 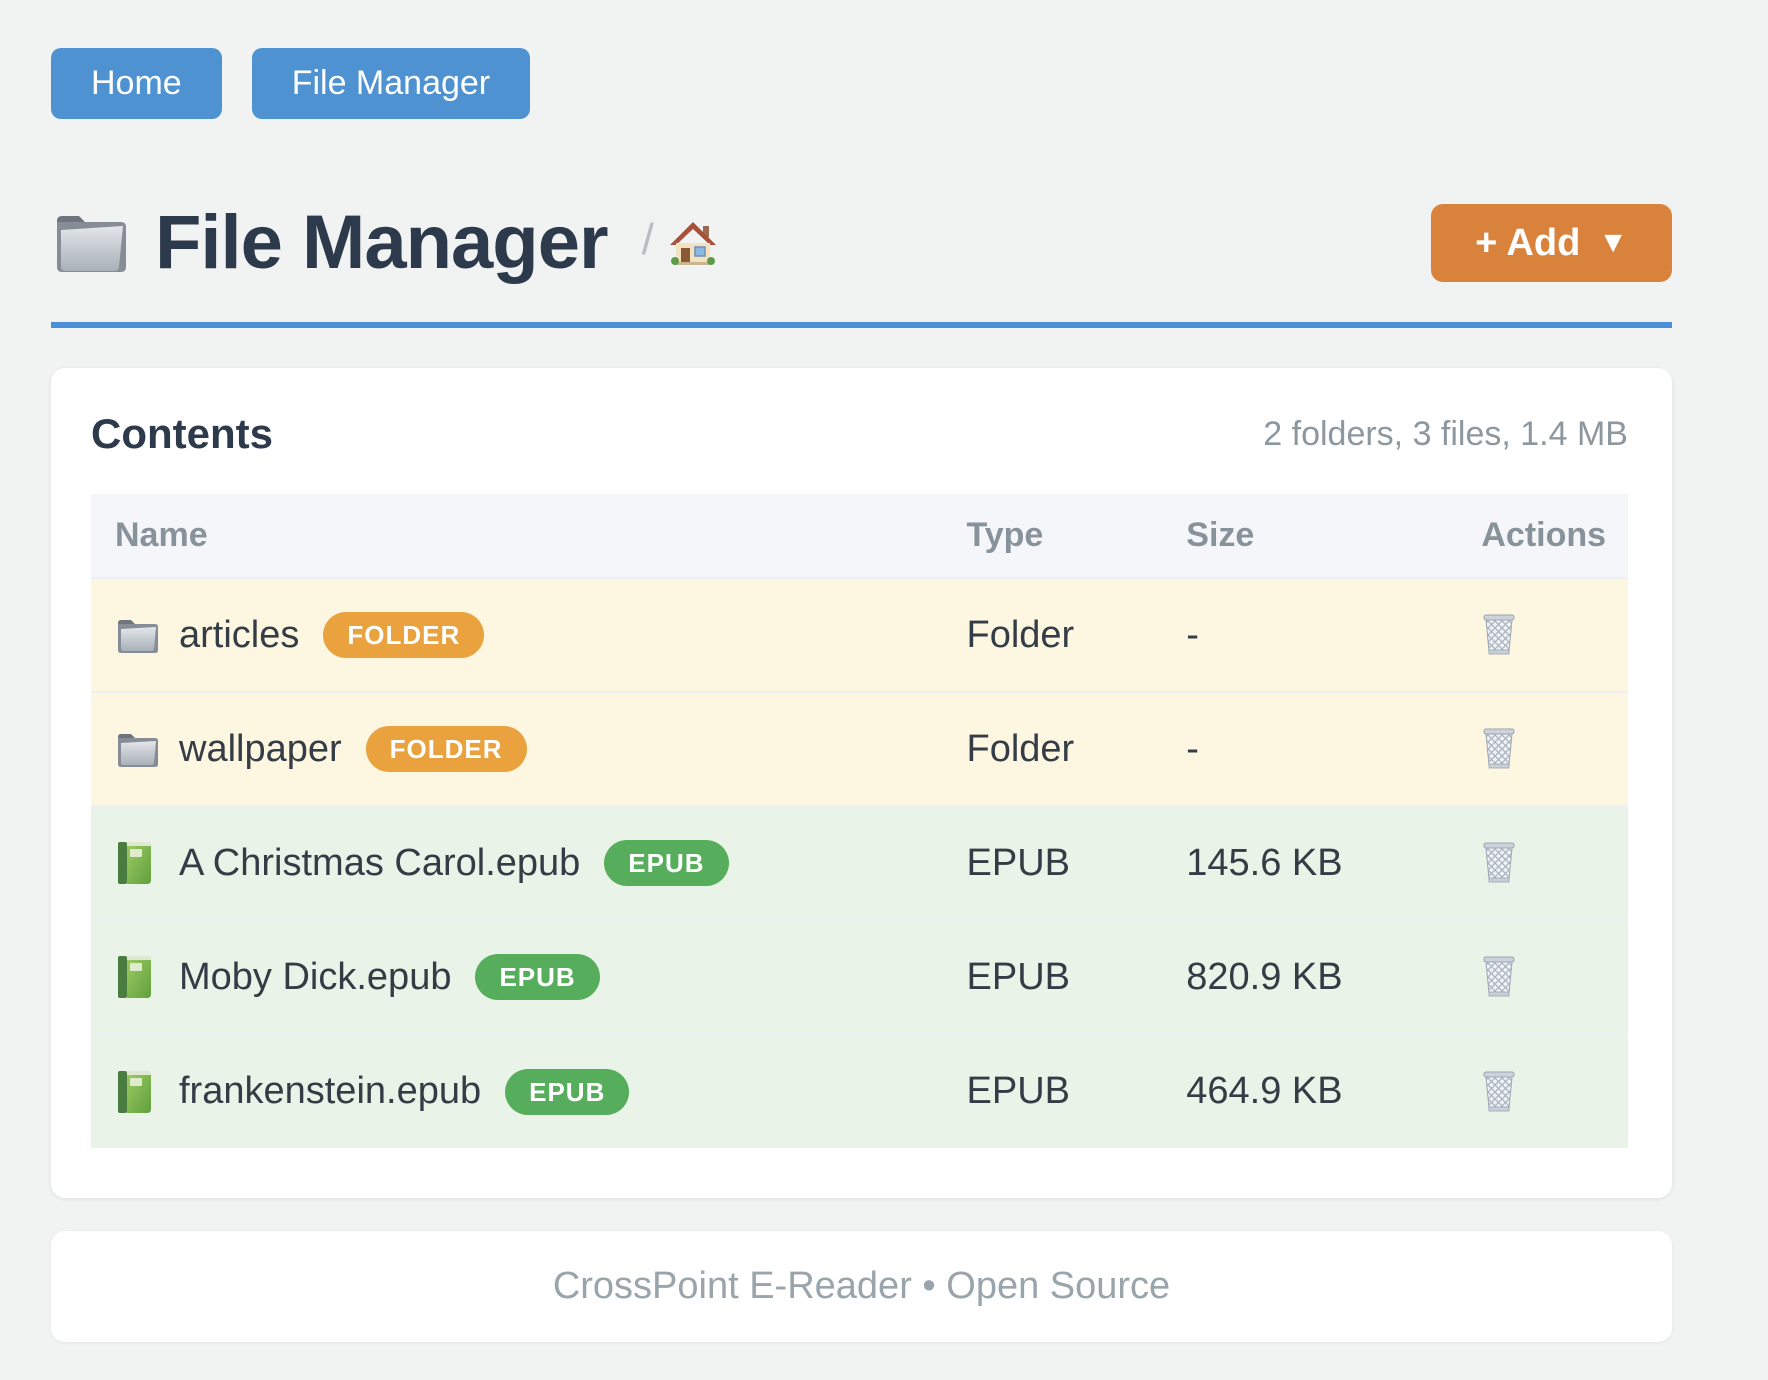 What do you see at coordinates (861, 60) in the screenshot?
I see `top-nav: Home File Manager` at bounding box center [861, 60].